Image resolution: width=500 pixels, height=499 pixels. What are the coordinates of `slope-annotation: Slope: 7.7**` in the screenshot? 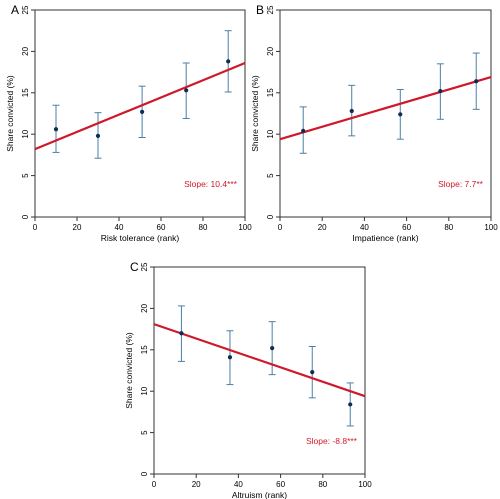 It's located at (461, 184).